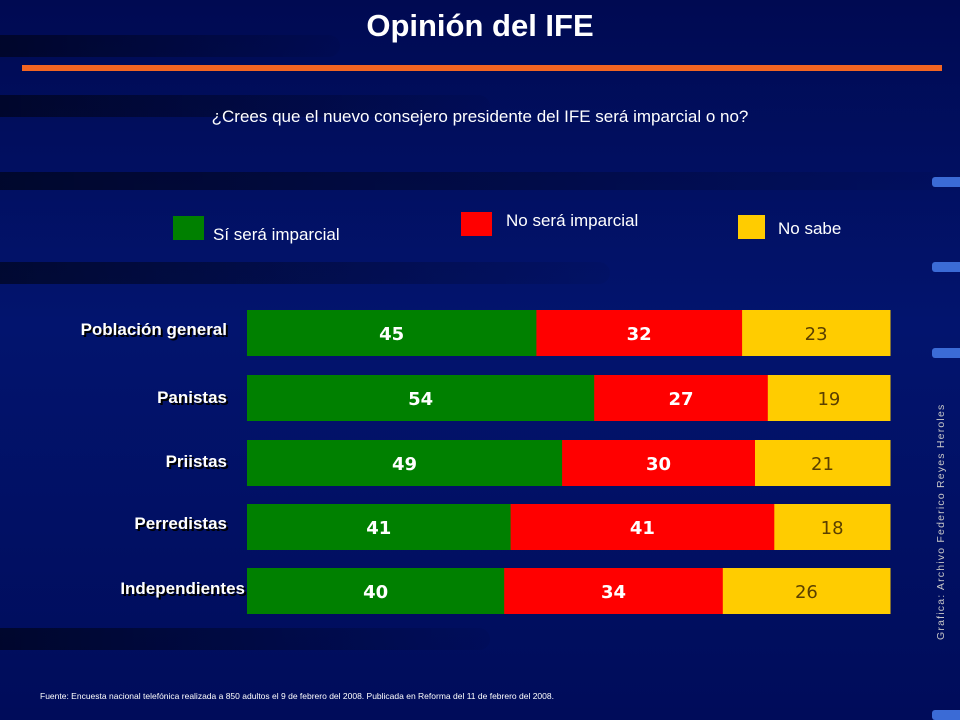 The height and width of the screenshot is (720, 960). Describe the element at coordinates (180, 523) in the screenshot. I see `category-label-perredistas: Perredistas` at that location.